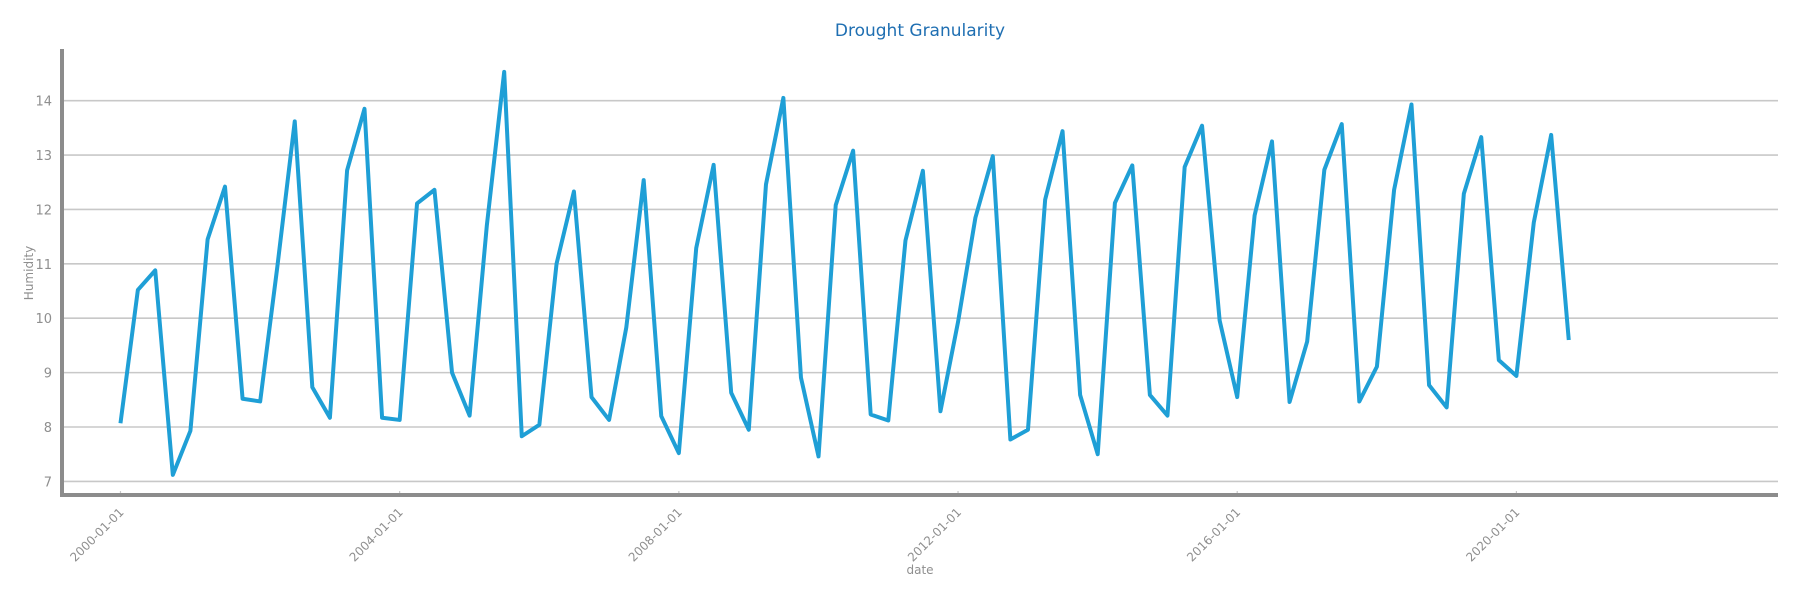  I want to click on y-axis-ticks: 7 8 9 10 11 12 13 14, so click(43, 293).